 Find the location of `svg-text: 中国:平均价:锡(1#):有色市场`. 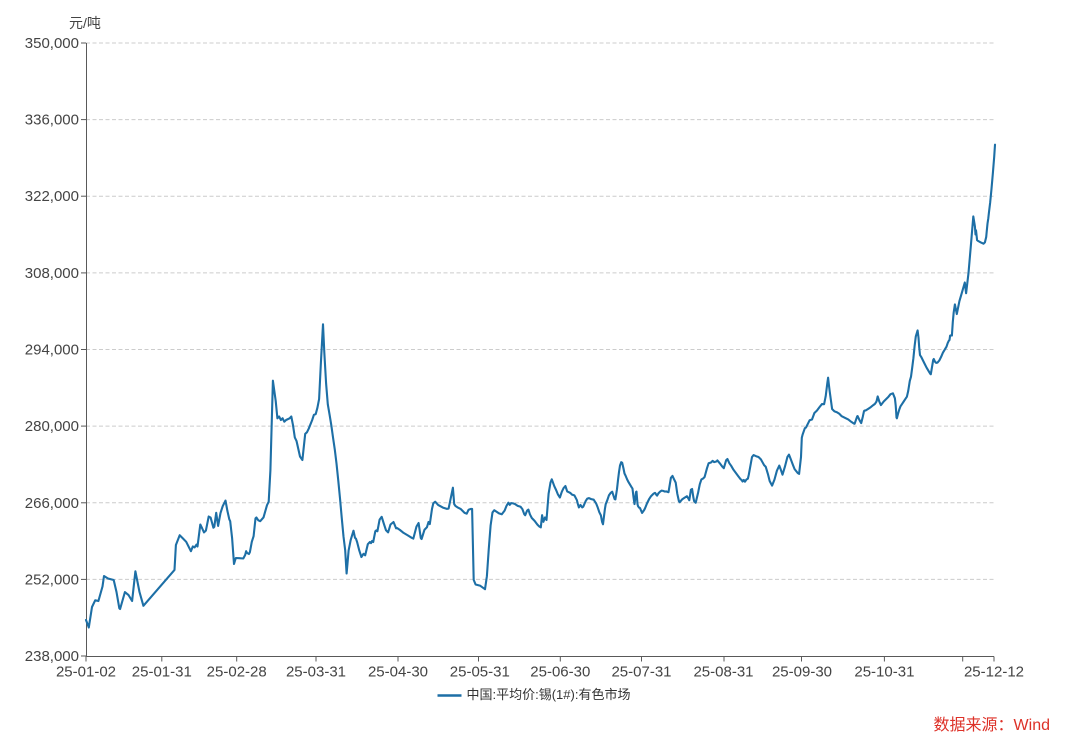

svg-text: 中国:平均价:锡(1#):有色市场 is located at coordinates (549, 694).